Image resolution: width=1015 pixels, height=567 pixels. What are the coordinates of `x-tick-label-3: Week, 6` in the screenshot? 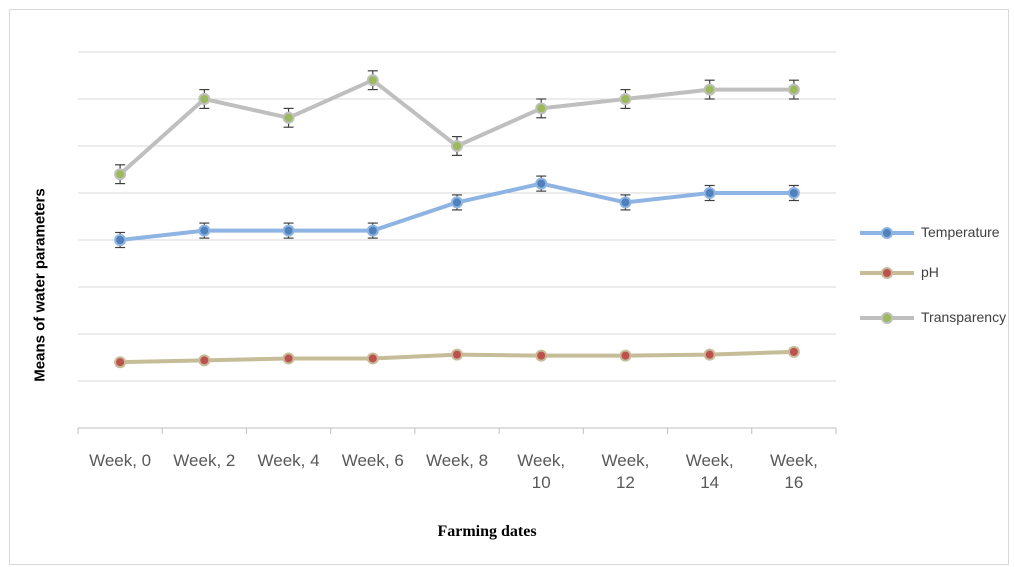 It's located at (372, 460).